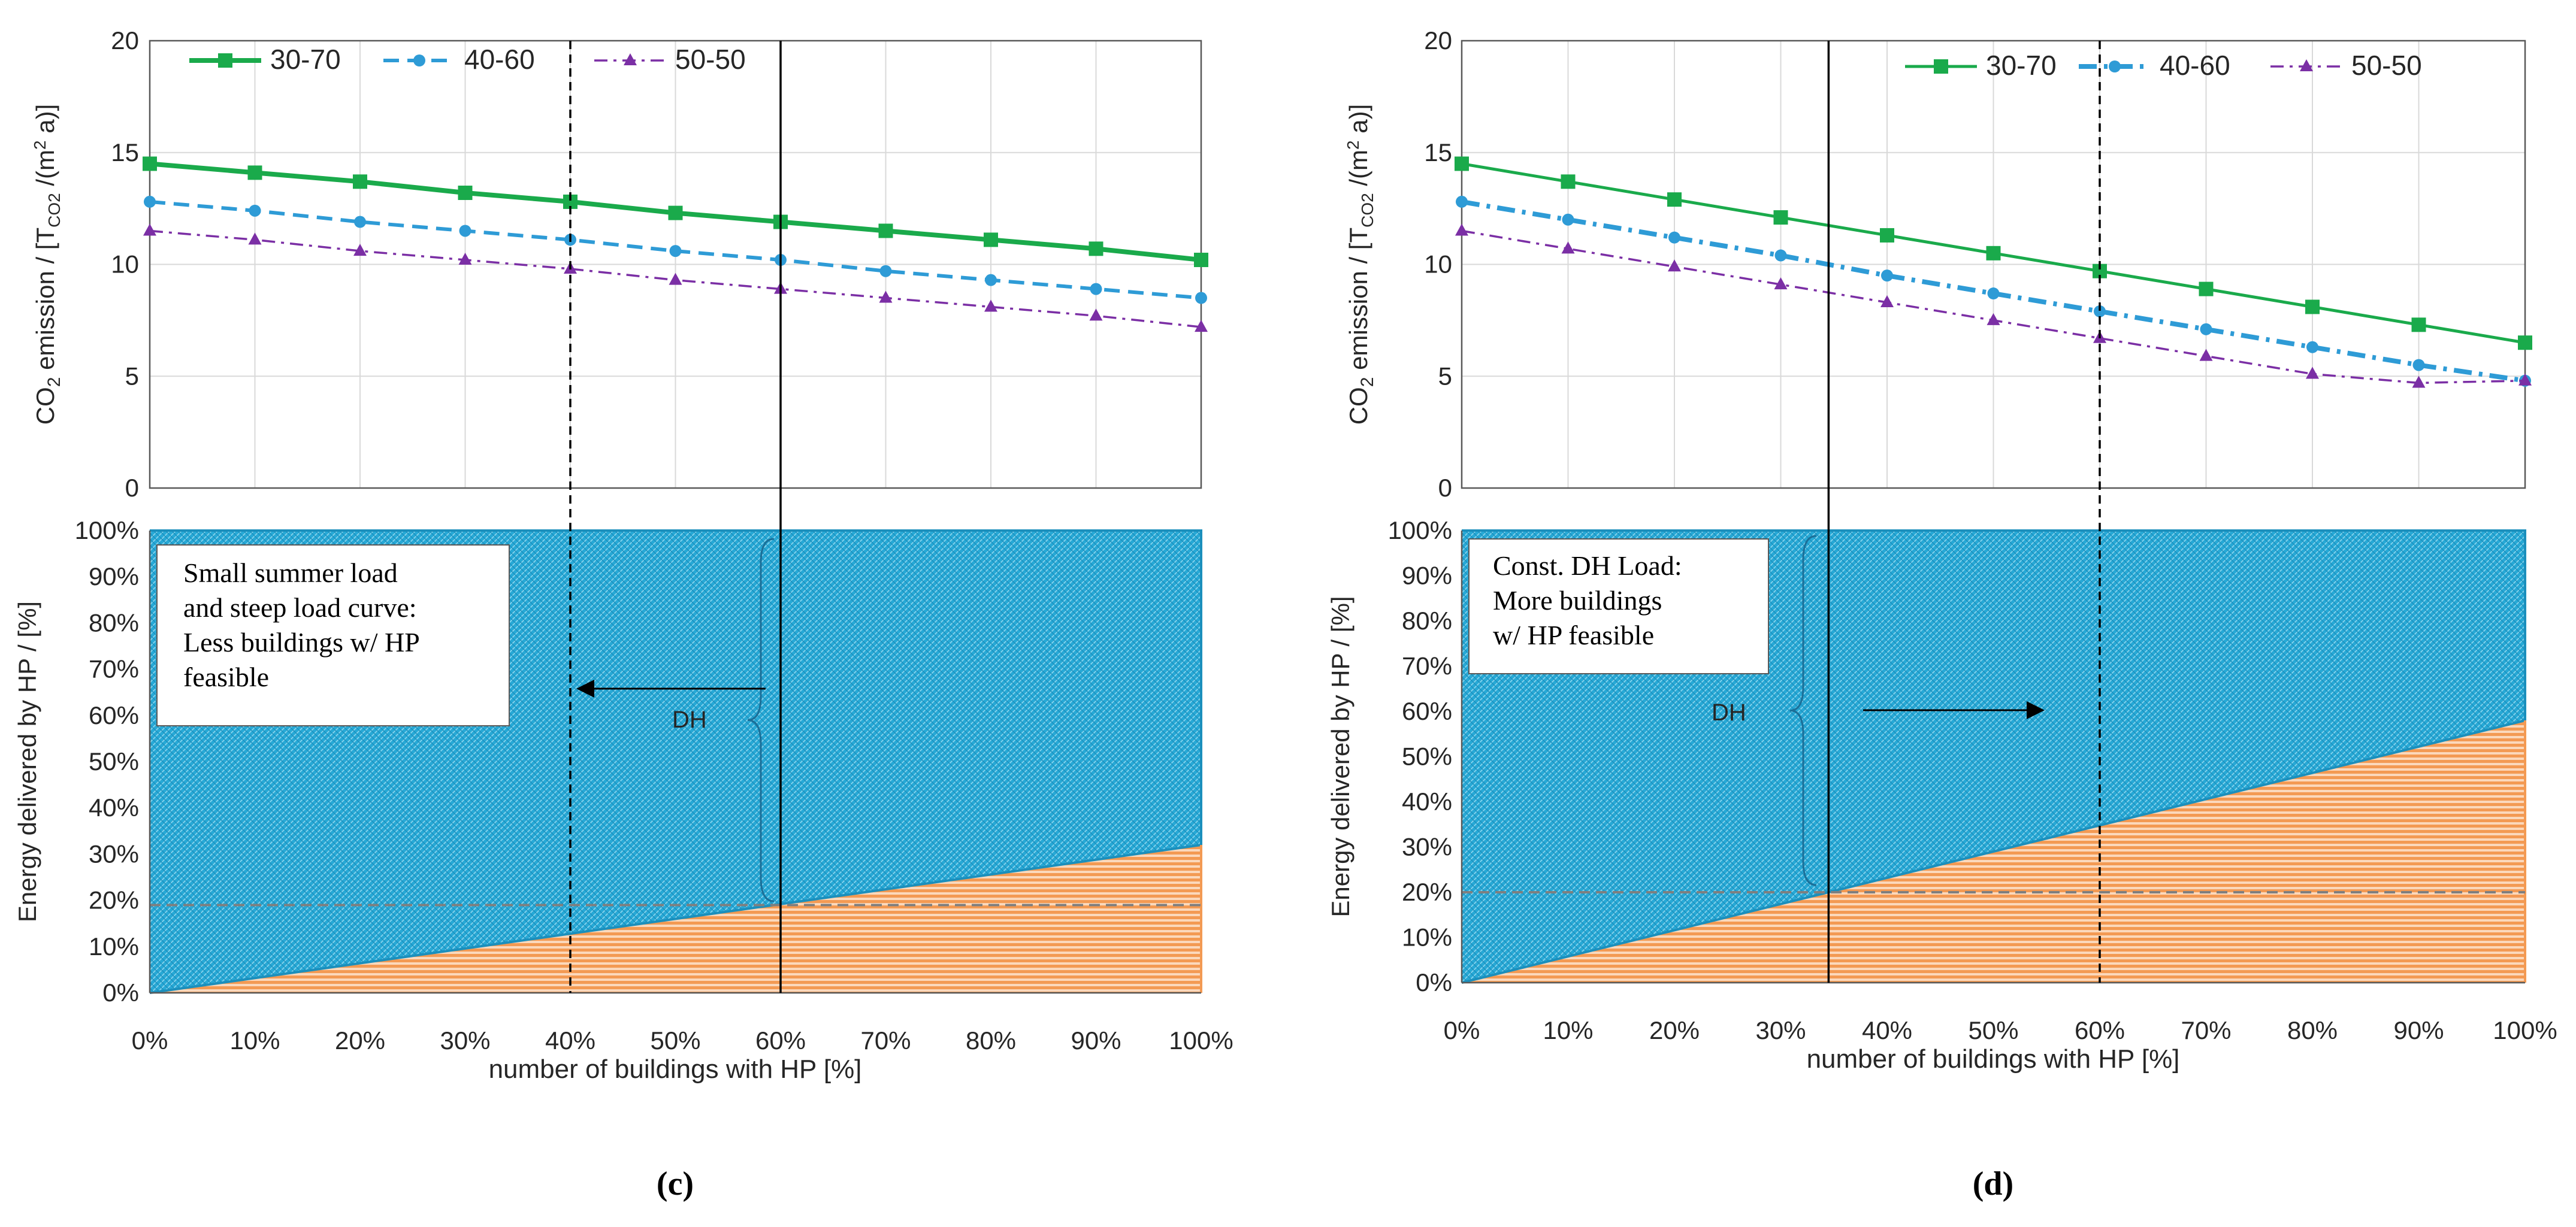  I want to click on annotation-text-line: w/ HP feasible, so click(1573, 635).